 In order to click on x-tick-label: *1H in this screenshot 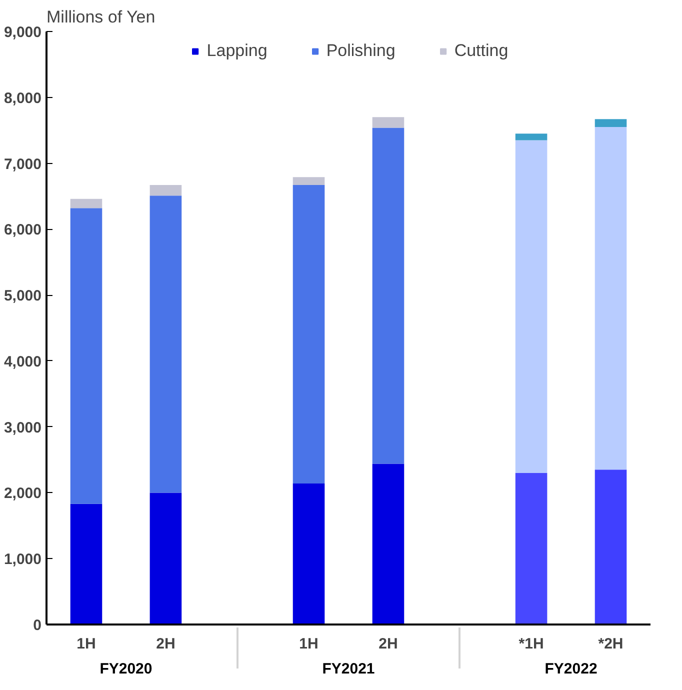, I will do `click(531, 644)`.